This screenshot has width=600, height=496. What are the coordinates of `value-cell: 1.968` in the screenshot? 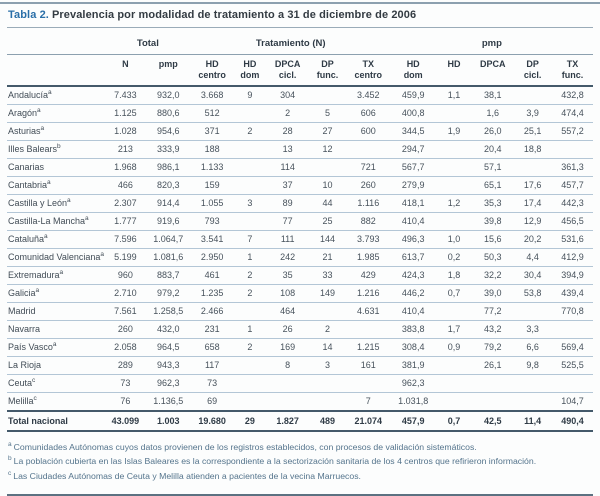 It's located at (125, 167).